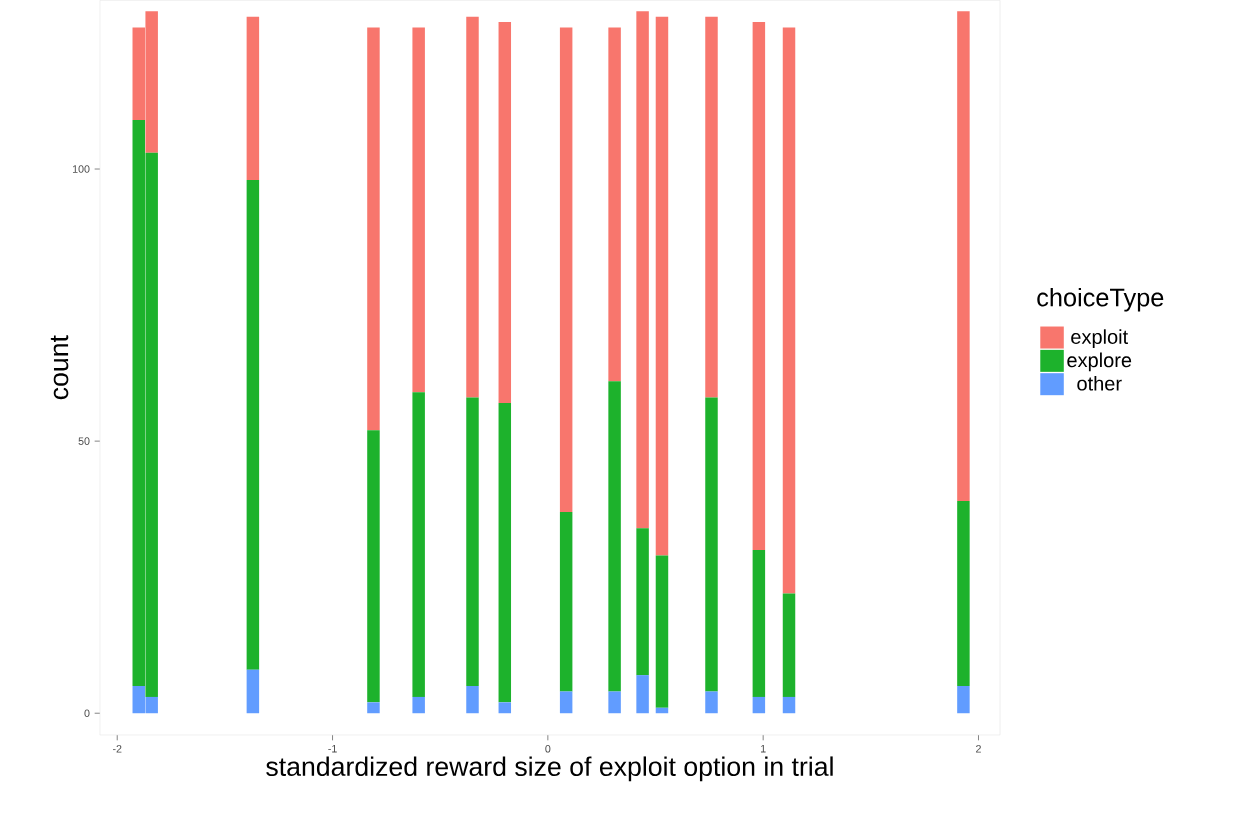  I want to click on y-axis-title: count, so click(59, 367).